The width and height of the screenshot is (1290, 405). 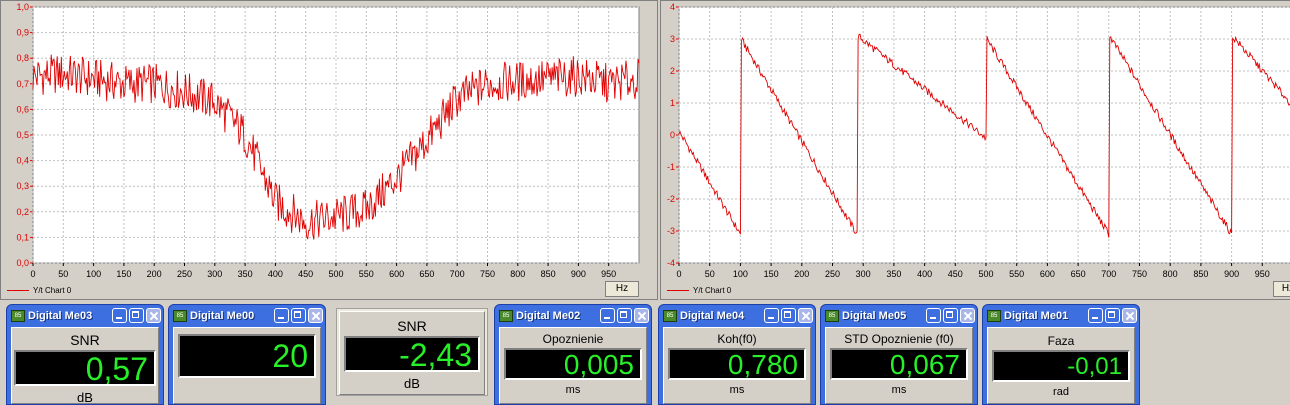 I want to click on meter-unit: dB, so click(x=412, y=383).